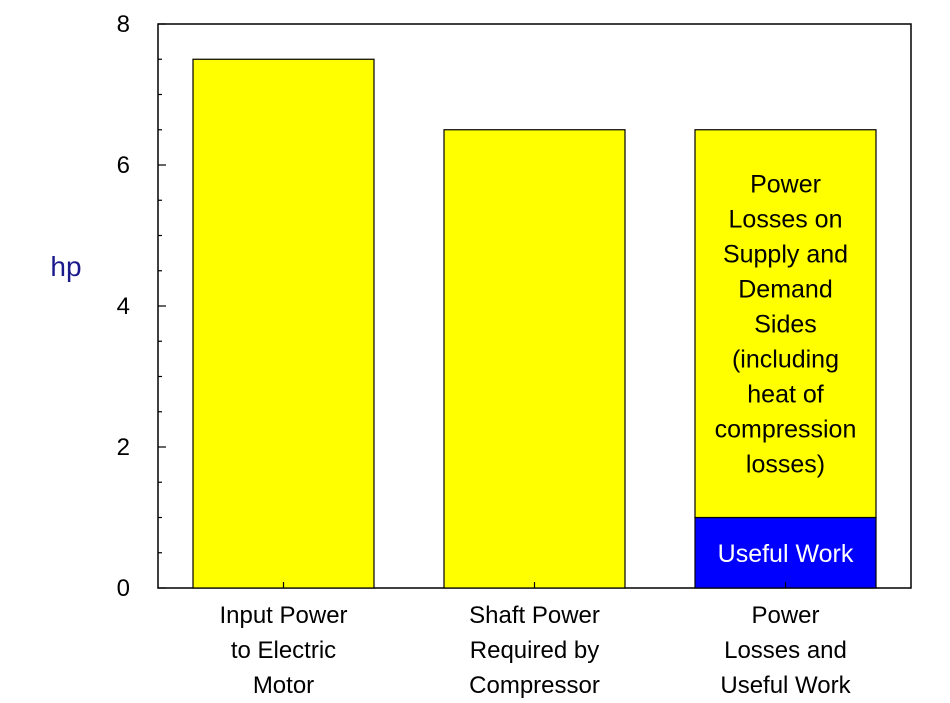 This screenshot has height=703, width=950. I want to click on x-category-label: Input Power, so click(283, 615).